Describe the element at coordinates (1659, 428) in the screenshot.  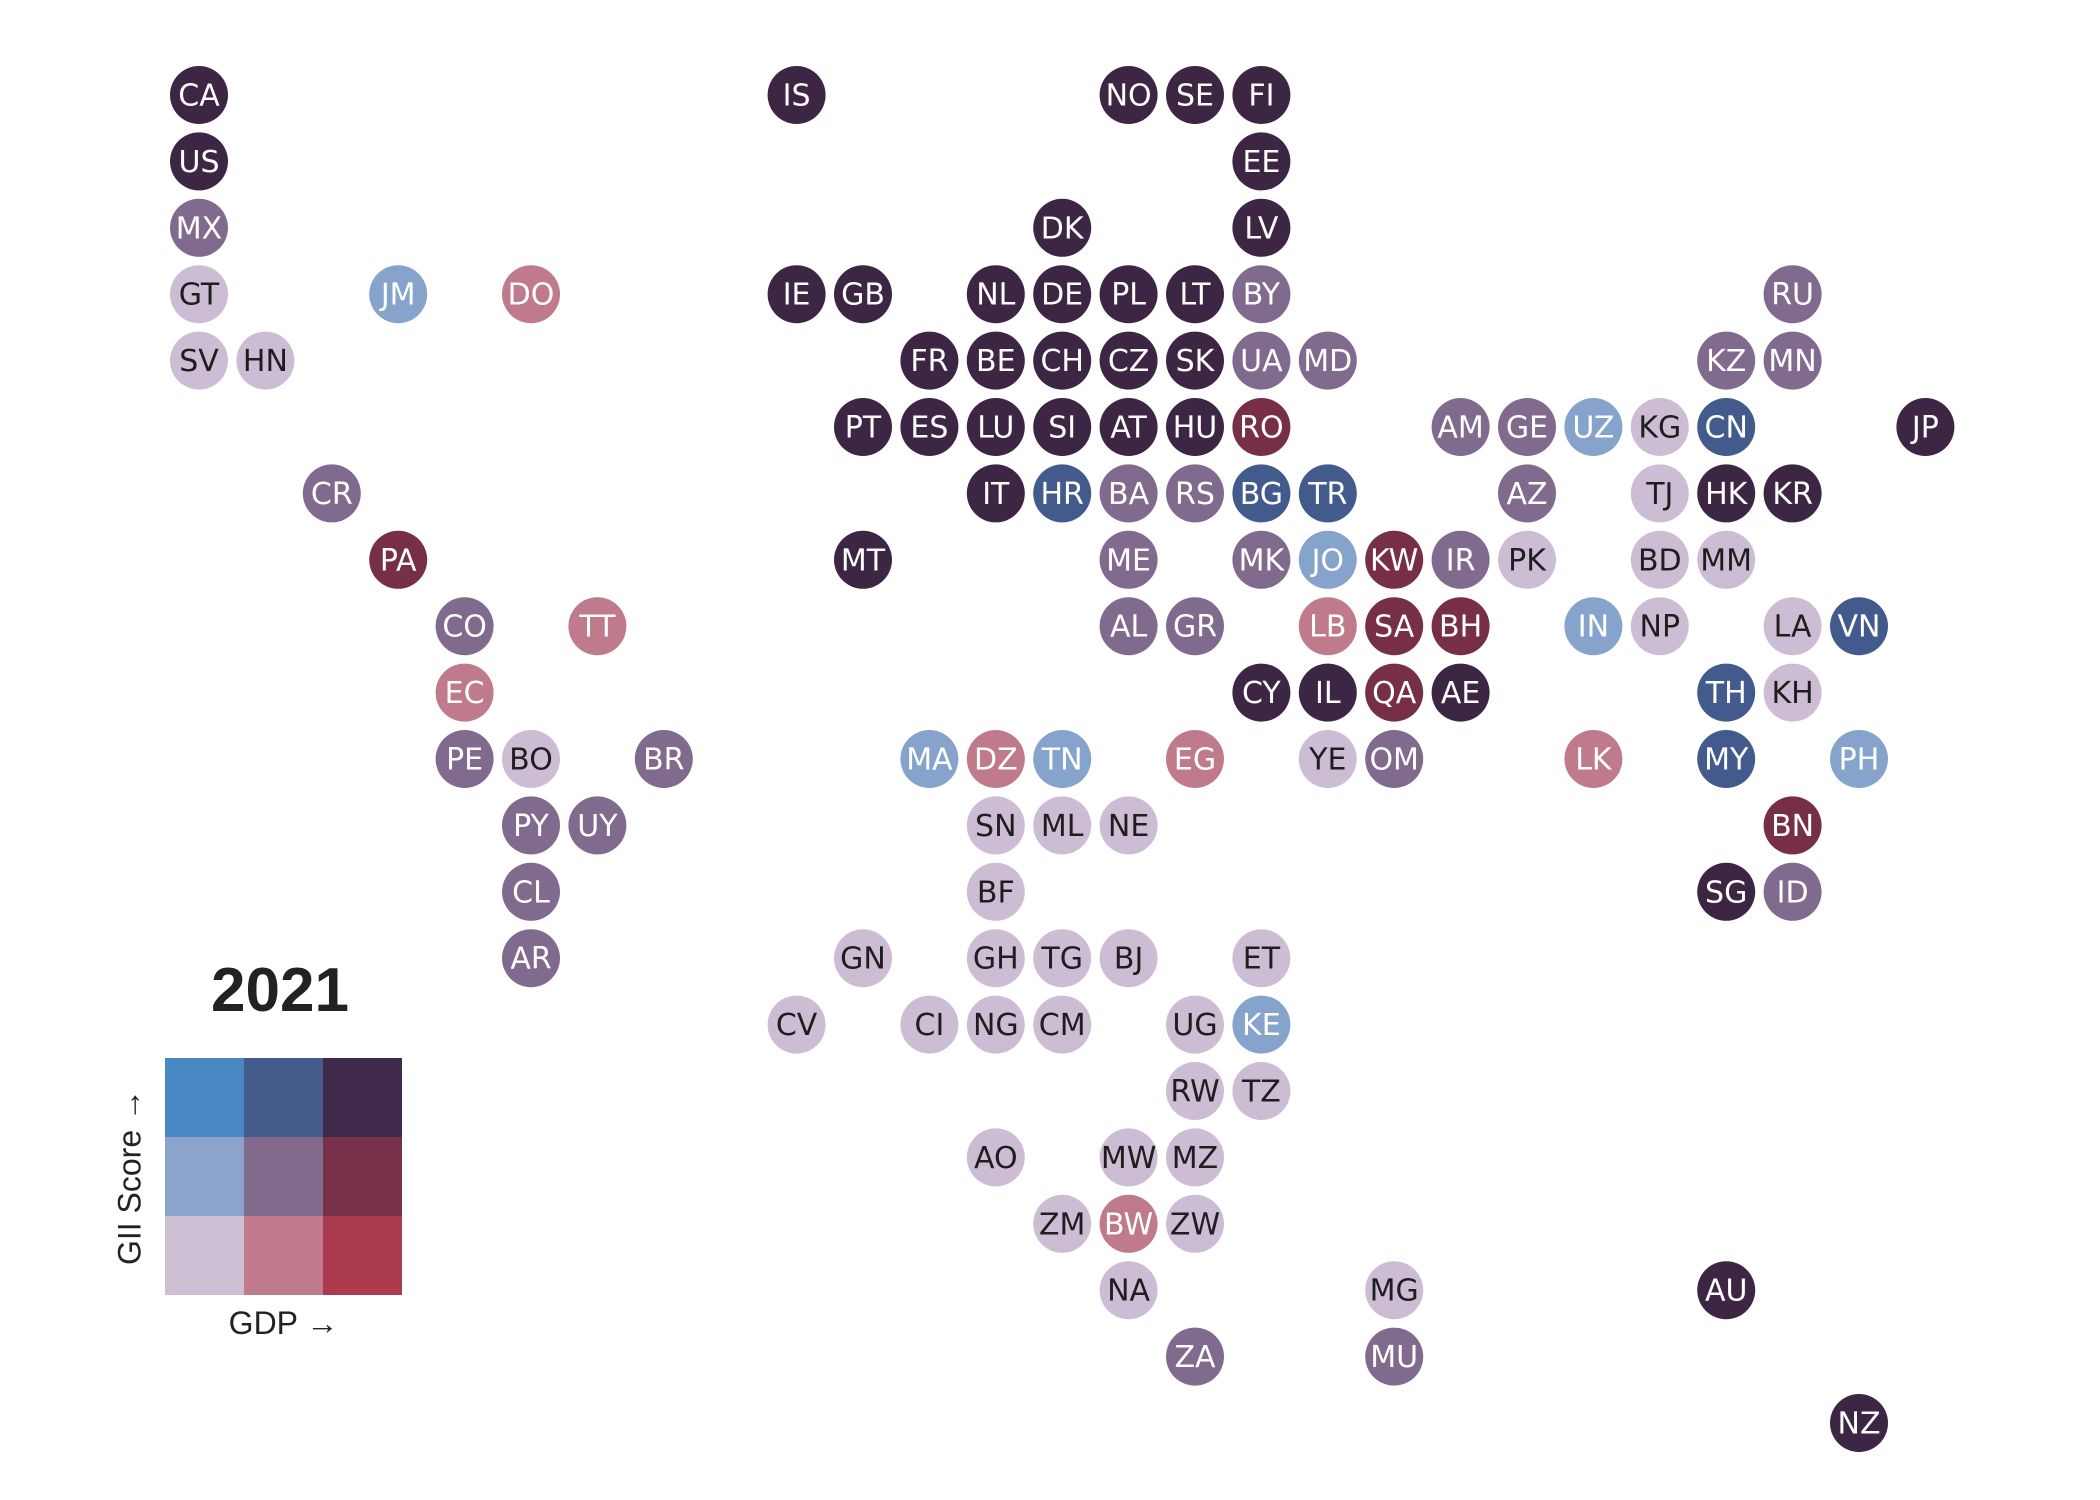
I see `country-code-label: KG` at that location.